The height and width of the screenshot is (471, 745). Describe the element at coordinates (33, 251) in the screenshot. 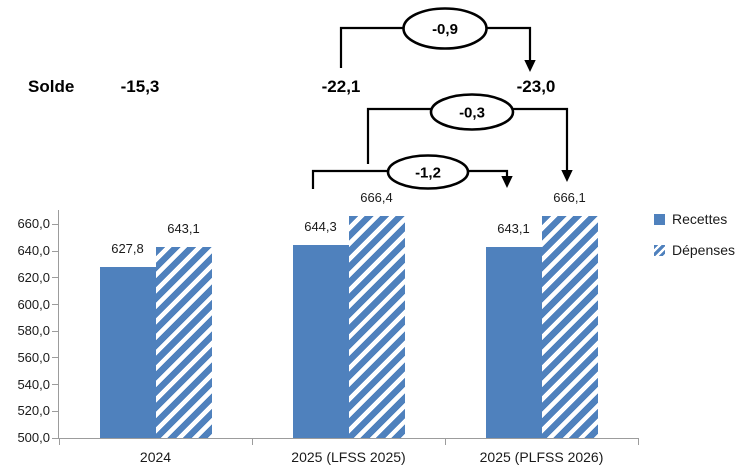

I see `y-axis-tick-label: 640,0` at that location.